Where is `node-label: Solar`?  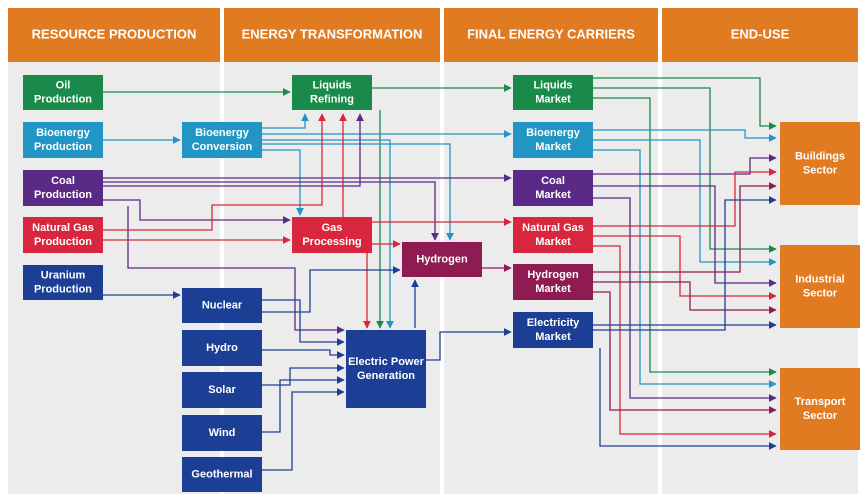 node-label: Solar is located at coordinates (222, 390).